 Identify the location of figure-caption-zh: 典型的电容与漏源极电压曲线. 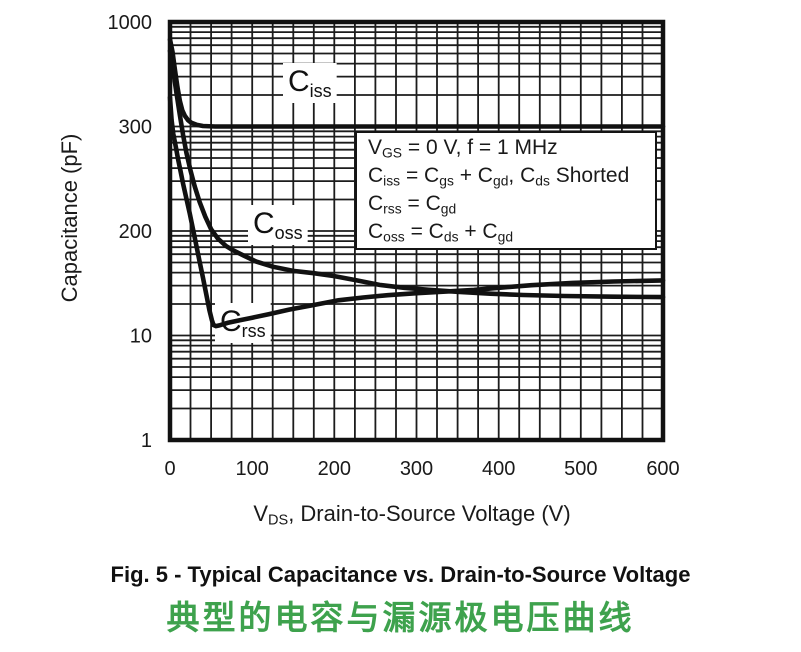
(400, 617).